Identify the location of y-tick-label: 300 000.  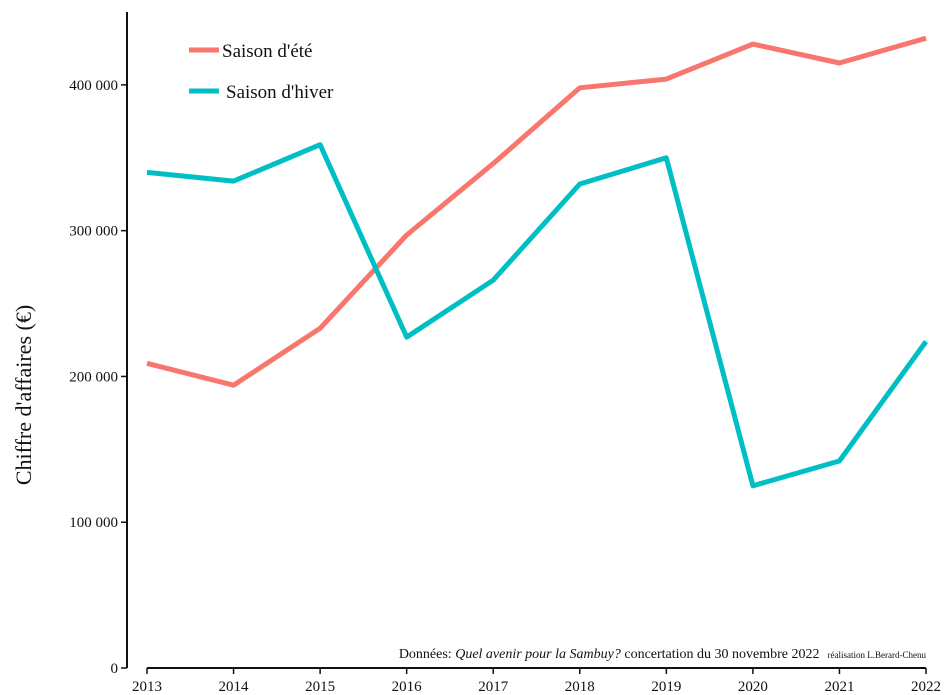
(93, 232).